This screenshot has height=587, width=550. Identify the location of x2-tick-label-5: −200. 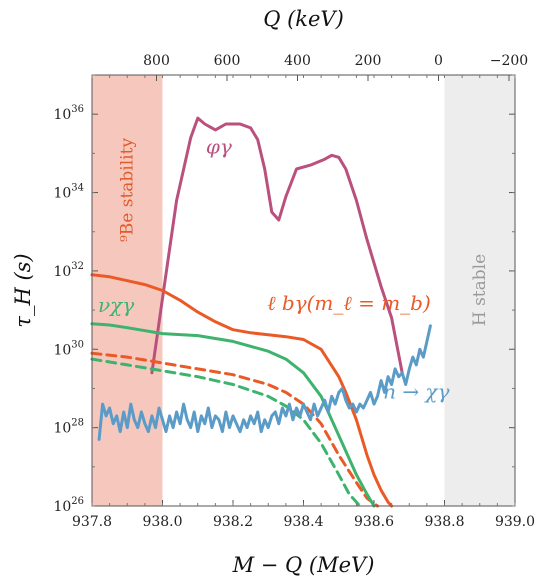
(509, 61).